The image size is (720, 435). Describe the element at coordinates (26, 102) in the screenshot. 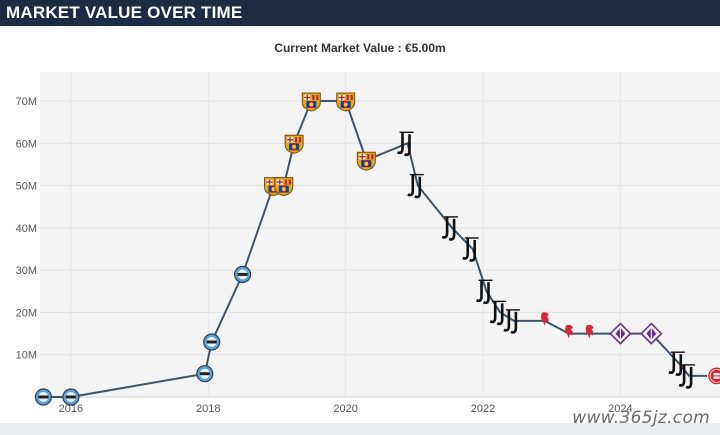

I see `y-tick-label: 70M` at that location.